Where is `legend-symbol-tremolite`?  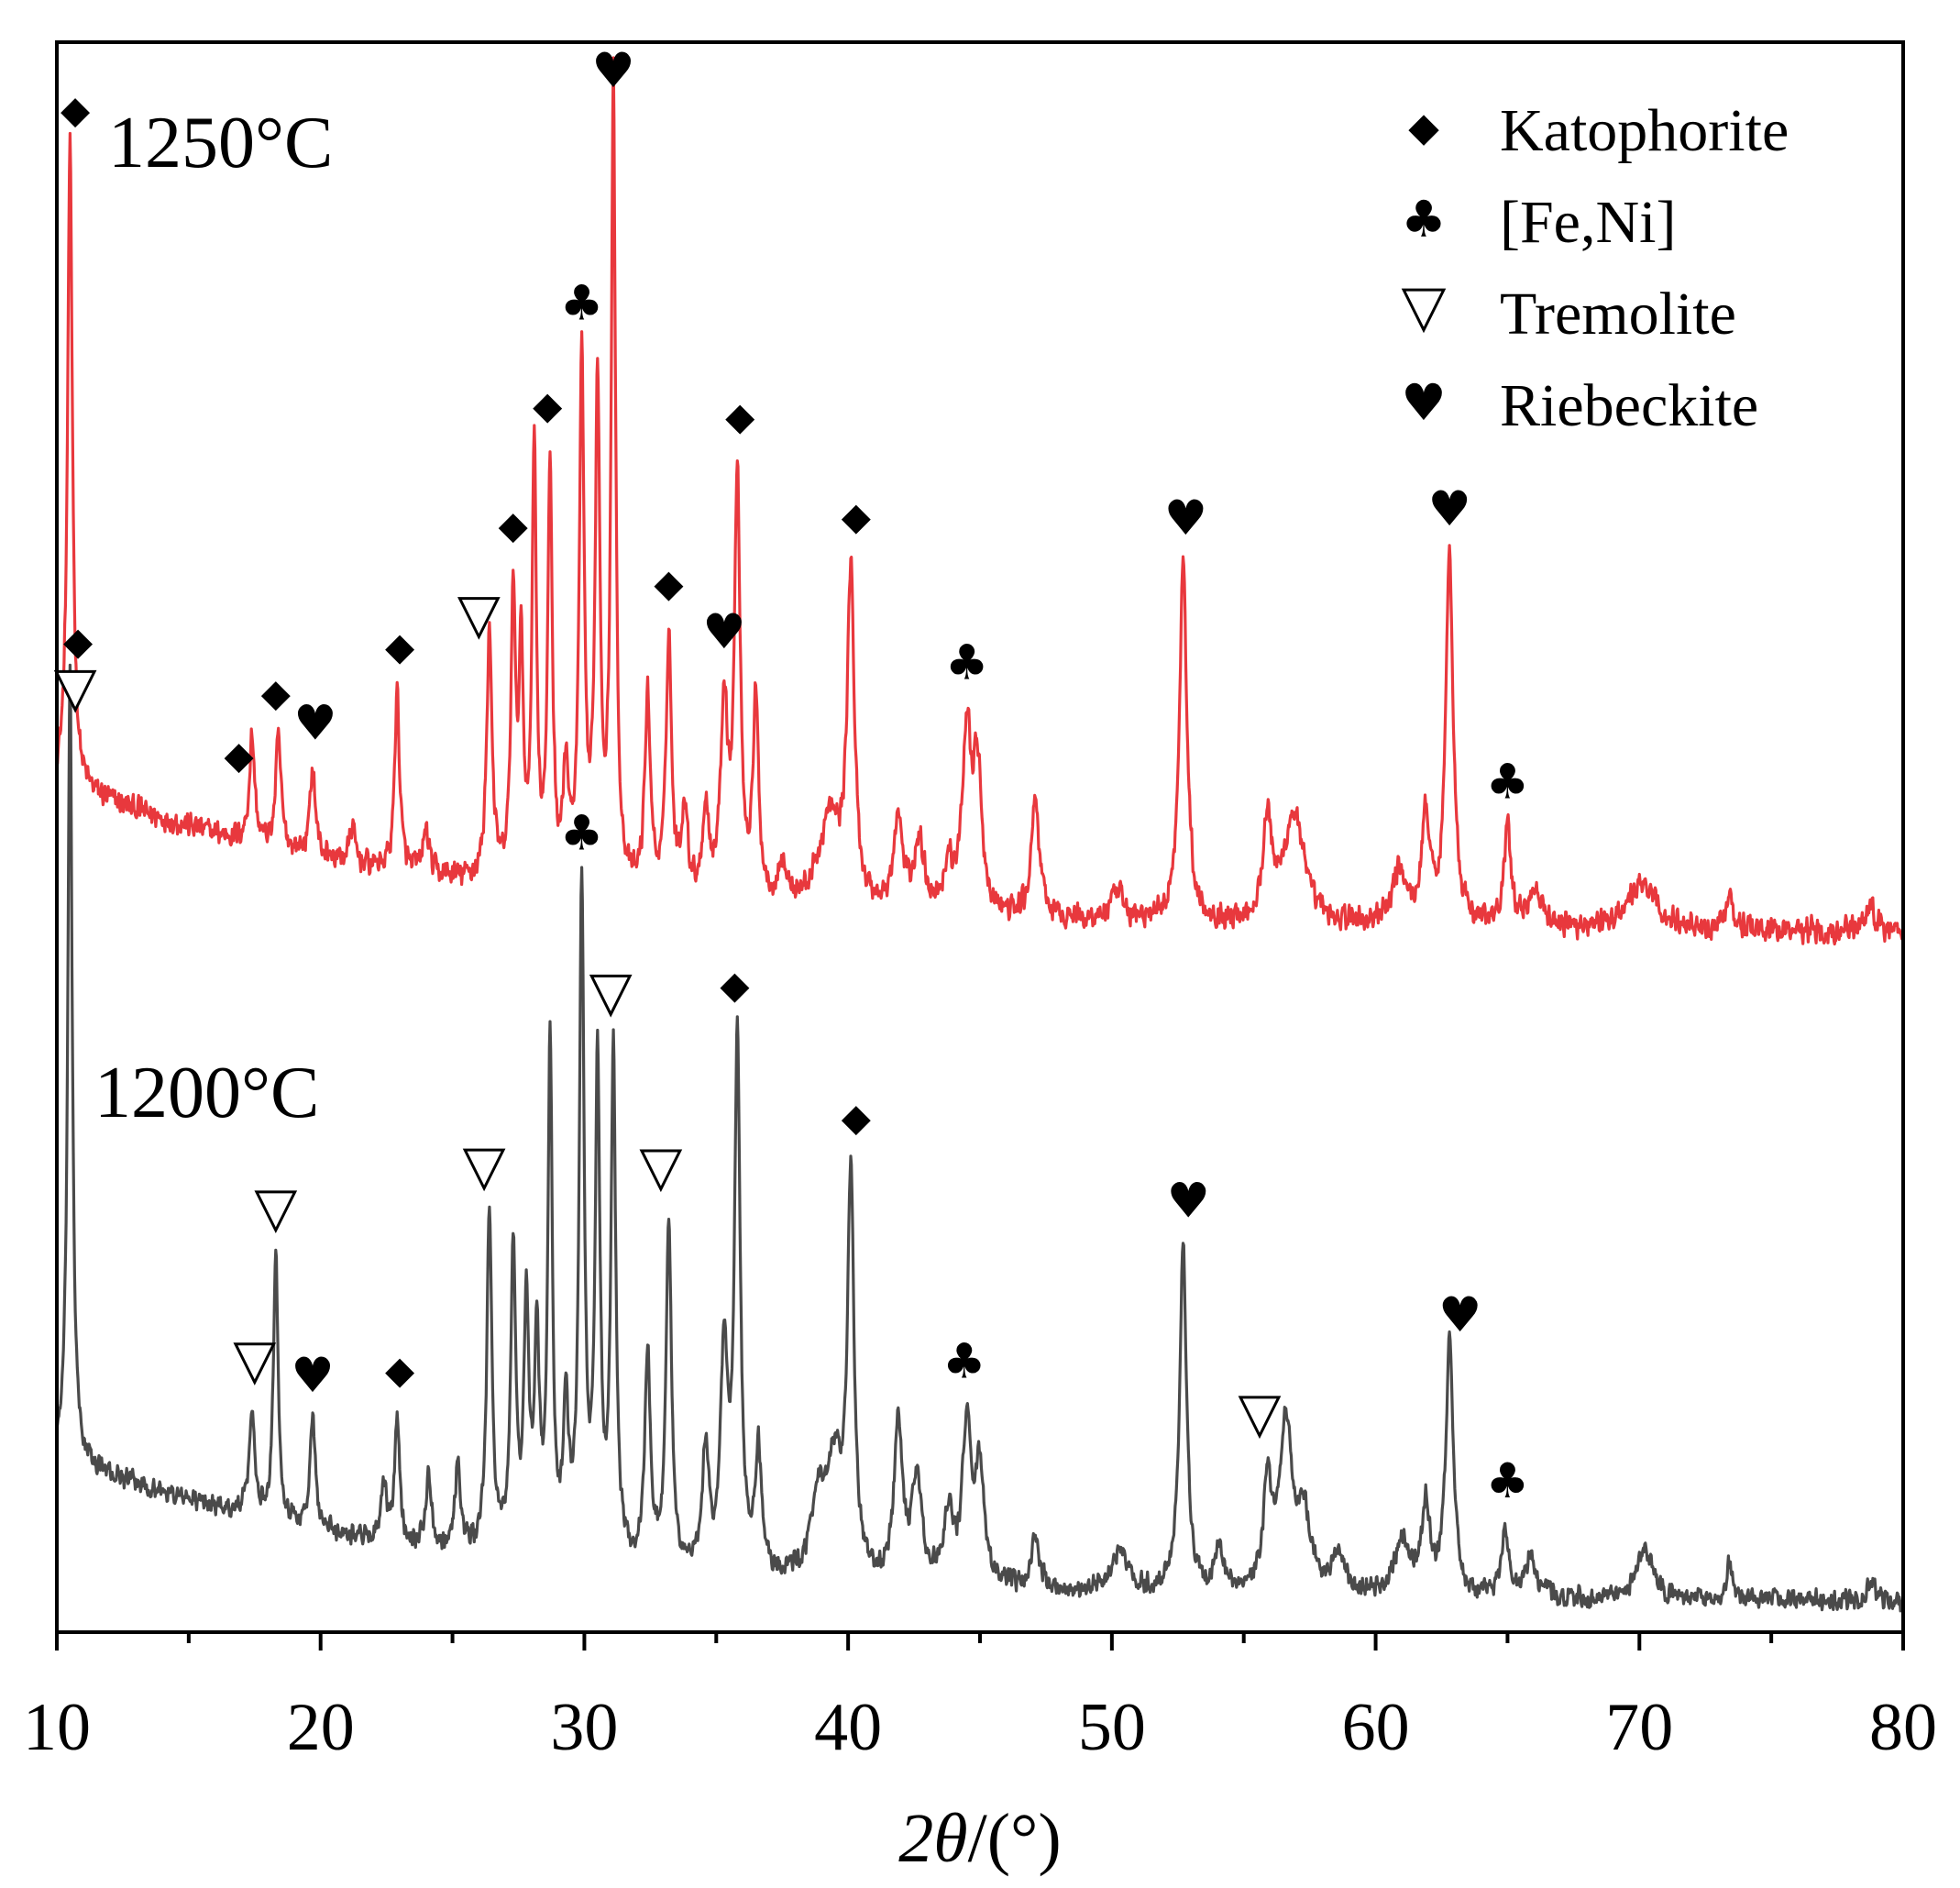 legend-symbol-tremolite is located at coordinates (1424, 311).